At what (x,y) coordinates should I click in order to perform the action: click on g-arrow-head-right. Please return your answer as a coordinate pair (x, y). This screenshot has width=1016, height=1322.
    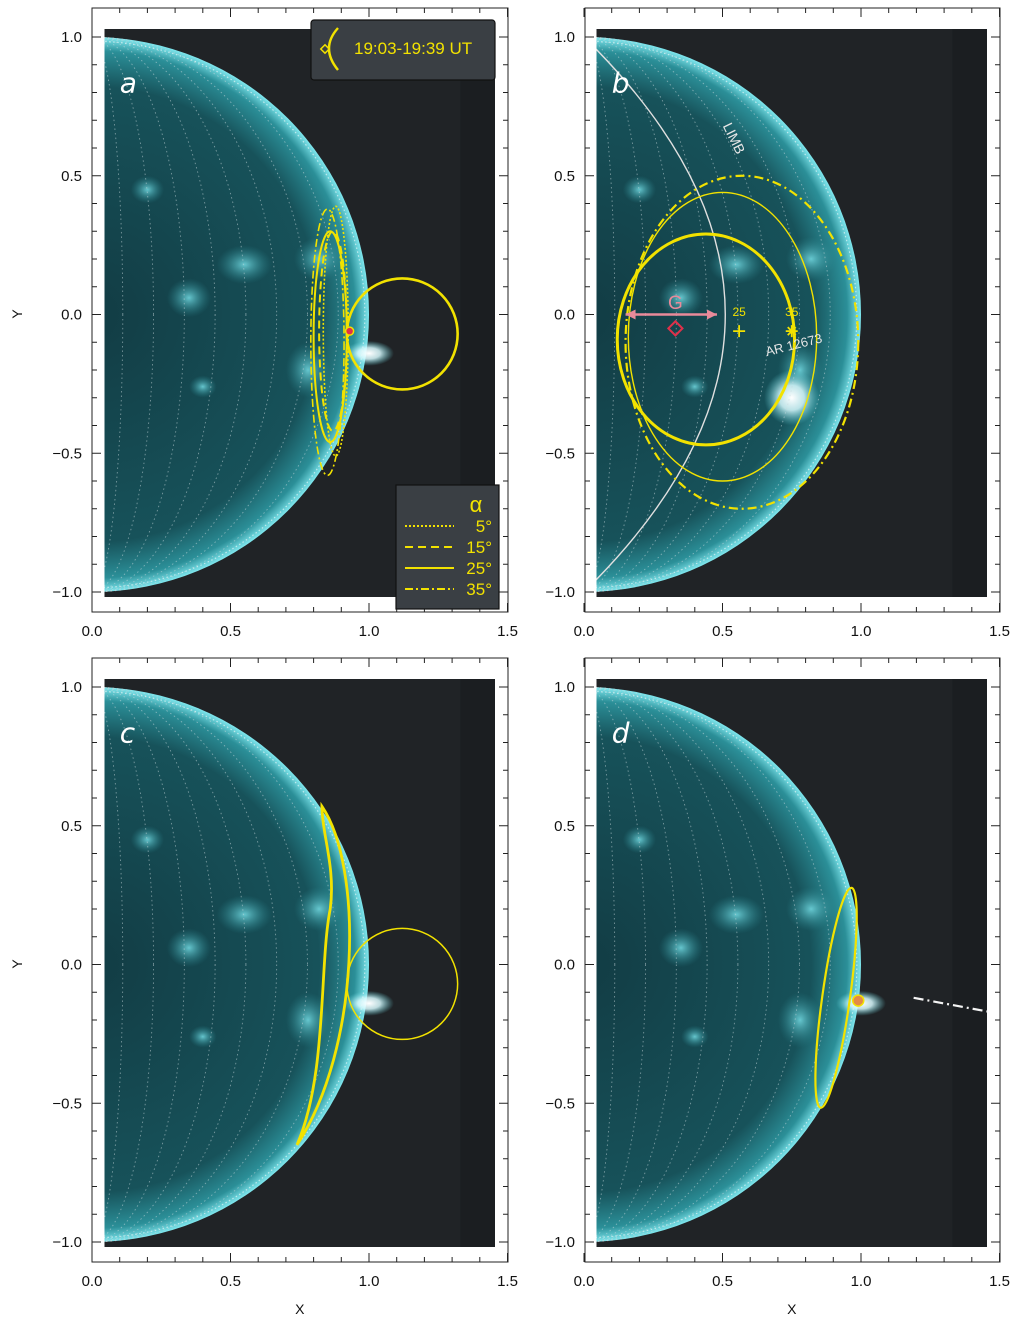
    Looking at the image, I should click on (711, 314).